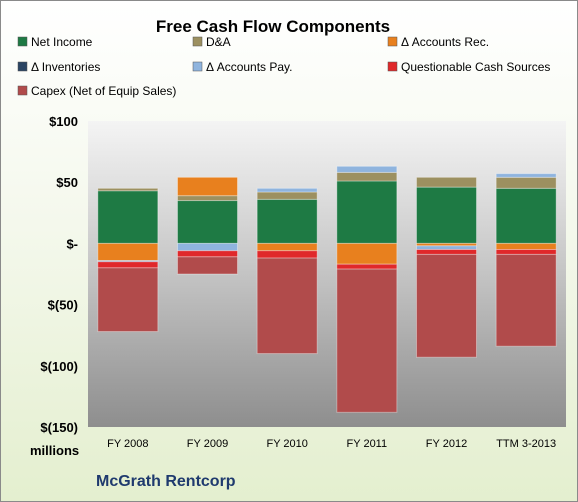 This screenshot has width=578, height=502. Describe the element at coordinates (128, 265) in the screenshot. I see `bar-questionable-cash-sources-fy-2008` at that location.